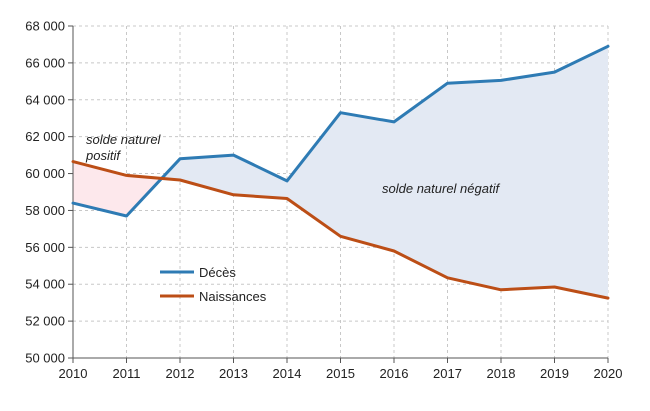 This screenshot has height=411, width=650. I want to click on x-tick-label: 2014, so click(287, 373).